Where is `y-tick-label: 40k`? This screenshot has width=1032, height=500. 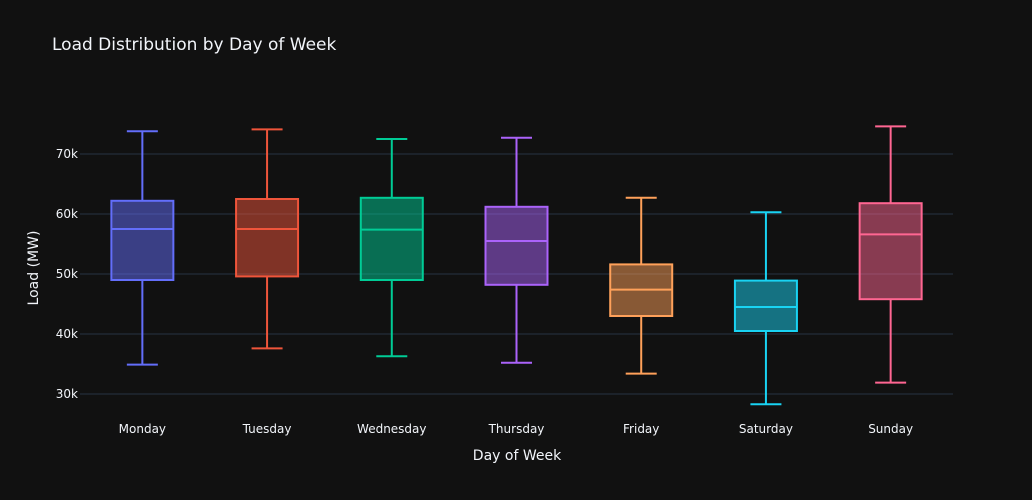 y-tick-label: 40k is located at coordinates (67, 334).